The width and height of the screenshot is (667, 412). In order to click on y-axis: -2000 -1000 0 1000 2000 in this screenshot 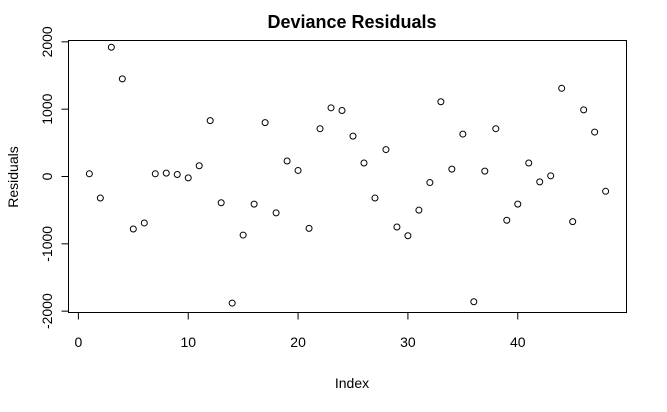, I will do `click(54, 177)`.